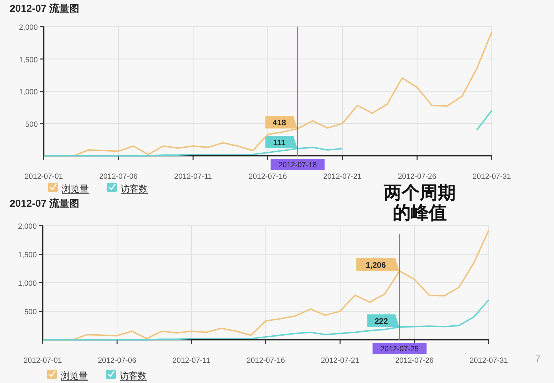 Image resolution: width=554 pixels, height=383 pixels. What do you see at coordinates (538, 359) in the screenshot?
I see `text: 7` at bounding box center [538, 359].